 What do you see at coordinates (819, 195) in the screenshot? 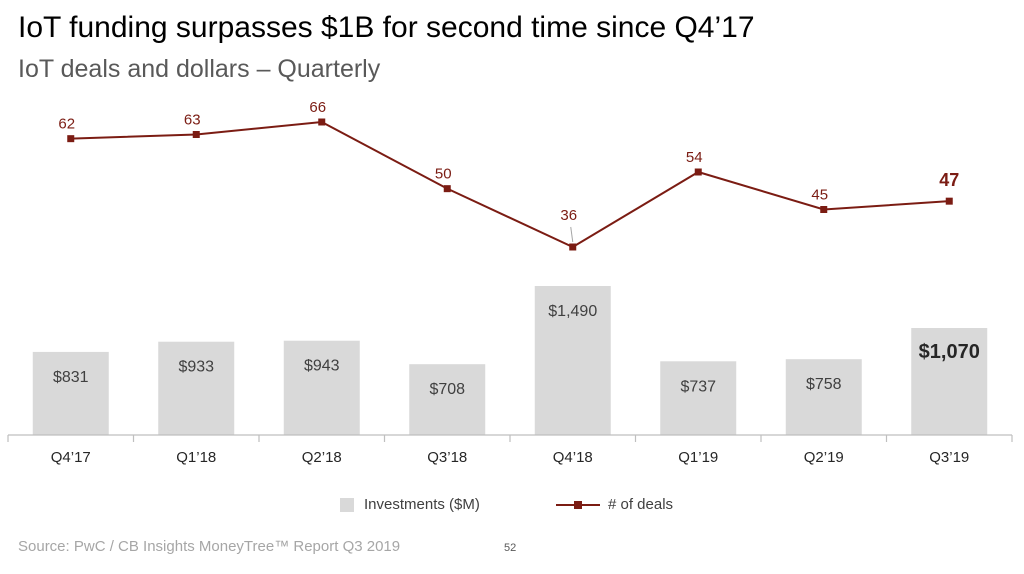
I see `deals-value-label-6: 45` at bounding box center [819, 195].